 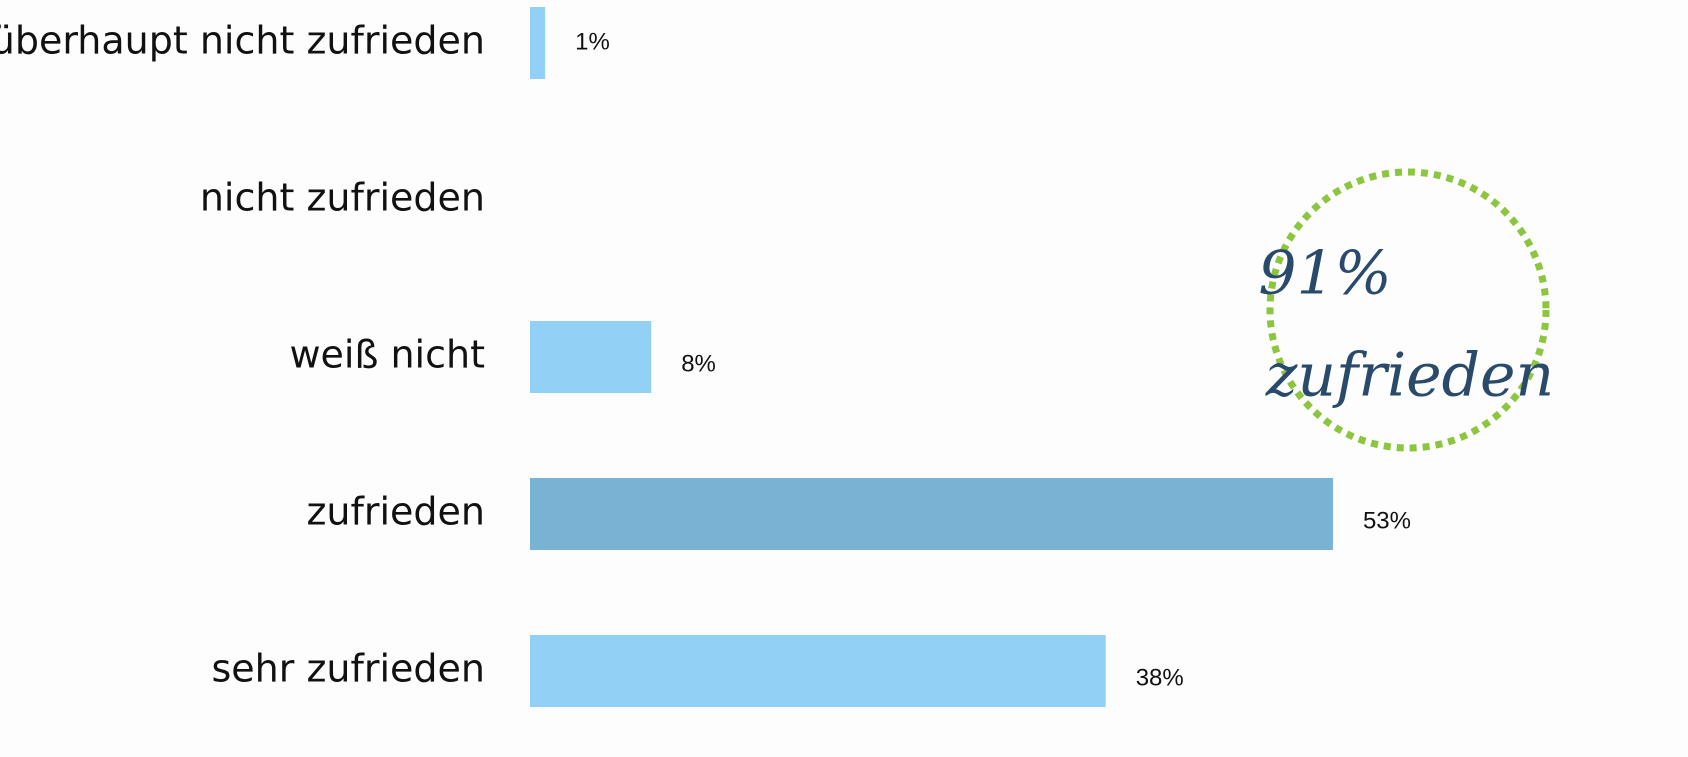 What do you see at coordinates (1387, 520) in the screenshot?
I see `value-label: 53%` at bounding box center [1387, 520].